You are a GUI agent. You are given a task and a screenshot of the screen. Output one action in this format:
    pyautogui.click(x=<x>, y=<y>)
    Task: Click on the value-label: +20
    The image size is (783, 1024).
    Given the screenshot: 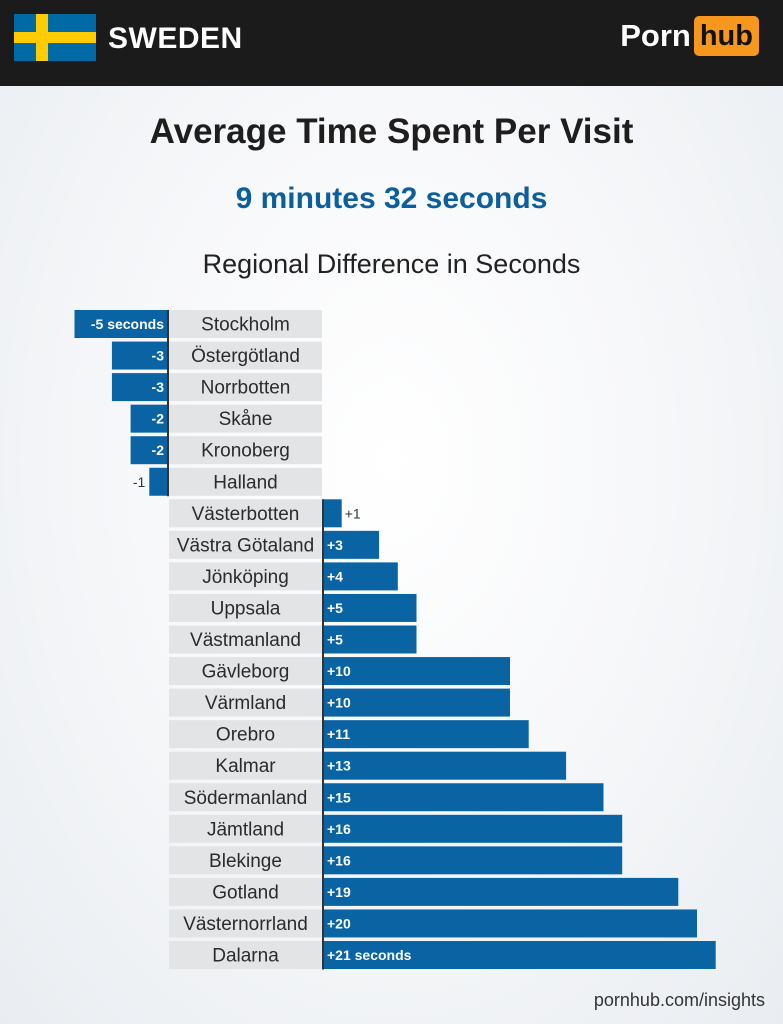 What is the action you would take?
    pyautogui.click(x=339, y=923)
    